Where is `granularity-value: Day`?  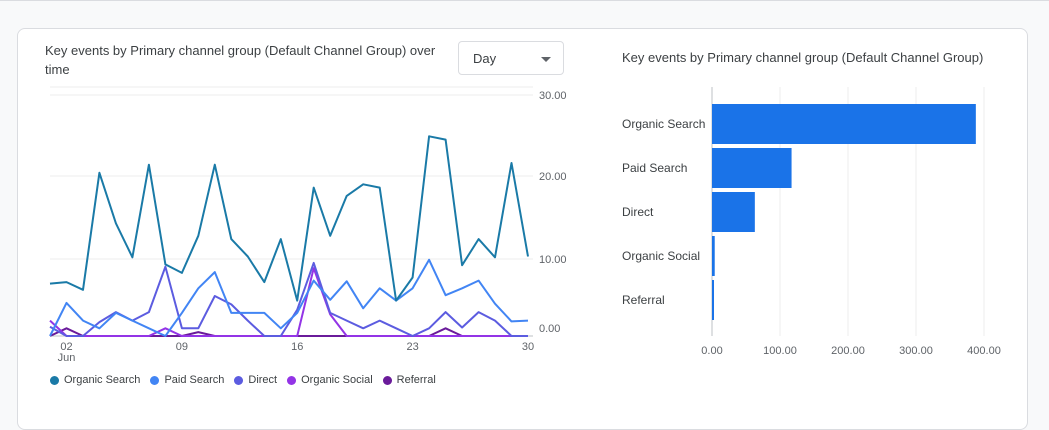
granularity-value: Day is located at coordinates (485, 58).